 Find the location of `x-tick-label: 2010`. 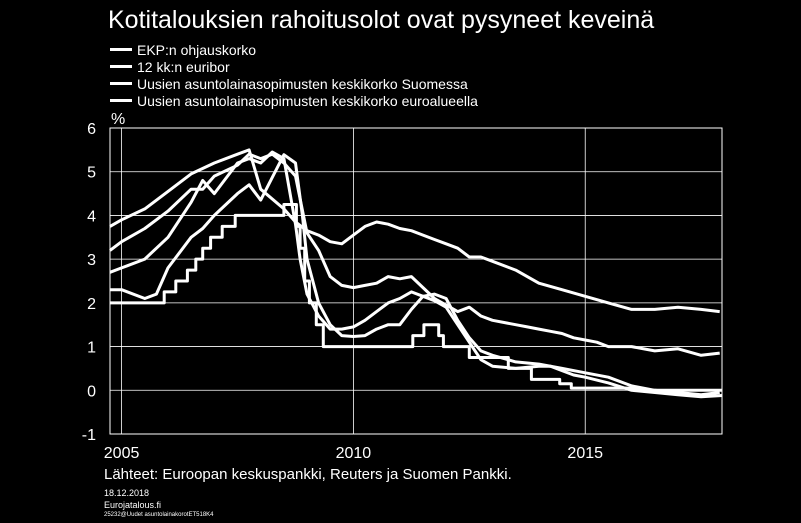

x-tick-label: 2010 is located at coordinates (354, 453).